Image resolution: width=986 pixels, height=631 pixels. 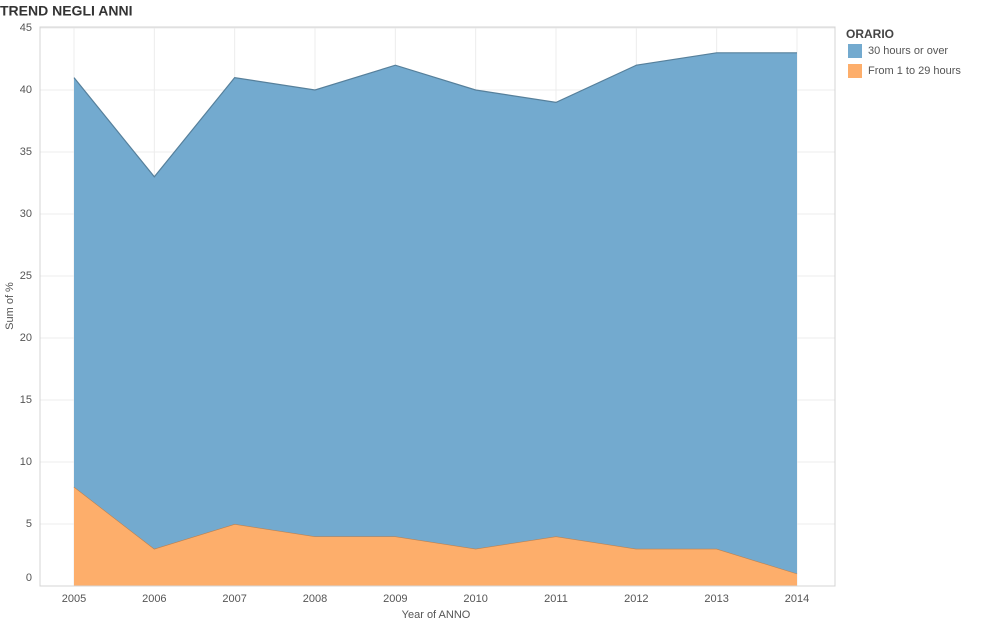 I want to click on y-tick-label: 0, so click(x=29, y=578).